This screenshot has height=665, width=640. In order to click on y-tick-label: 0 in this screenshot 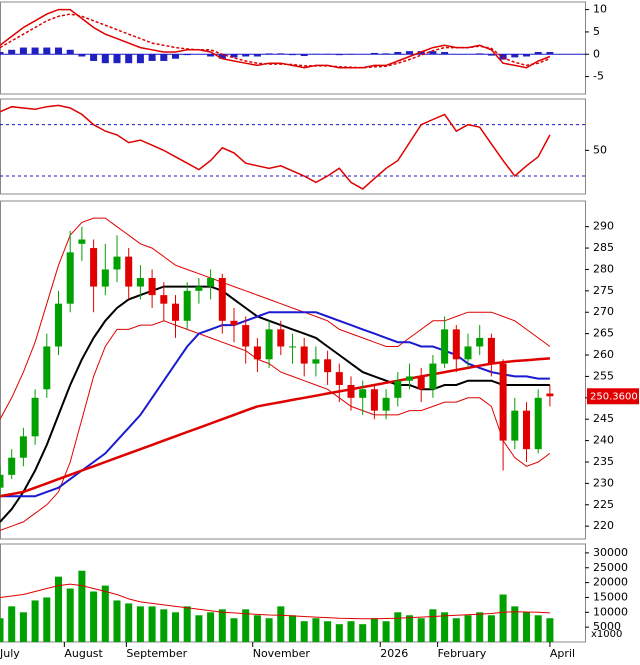, I will do `click(596, 53)`.